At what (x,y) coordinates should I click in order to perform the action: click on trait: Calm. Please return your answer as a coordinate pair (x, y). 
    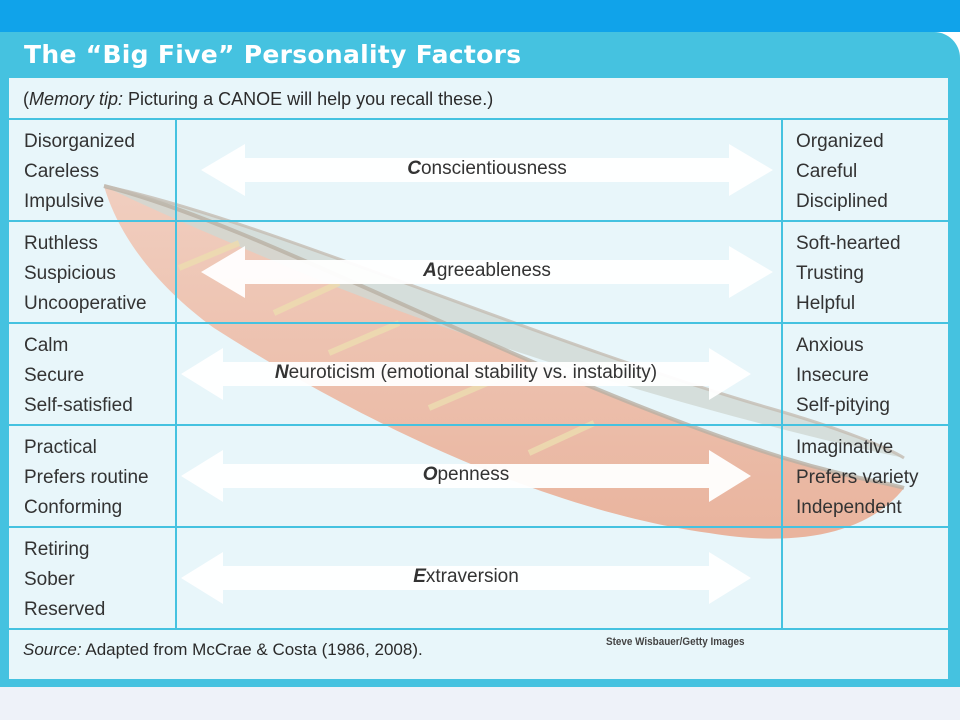
    Looking at the image, I should click on (46, 345).